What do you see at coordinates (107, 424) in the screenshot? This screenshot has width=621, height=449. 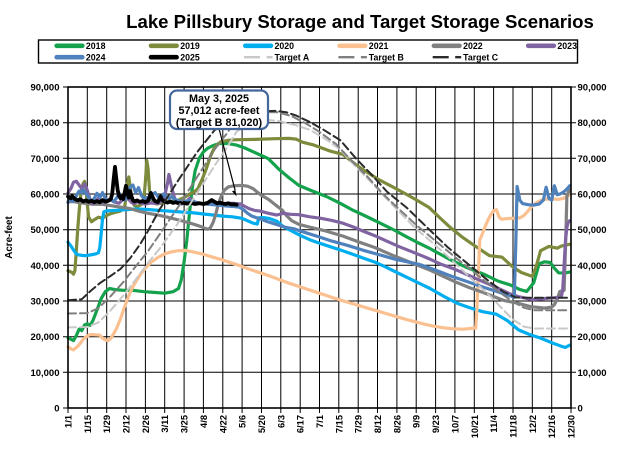 I see `svg-text: 1/29` at bounding box center [107, 424].